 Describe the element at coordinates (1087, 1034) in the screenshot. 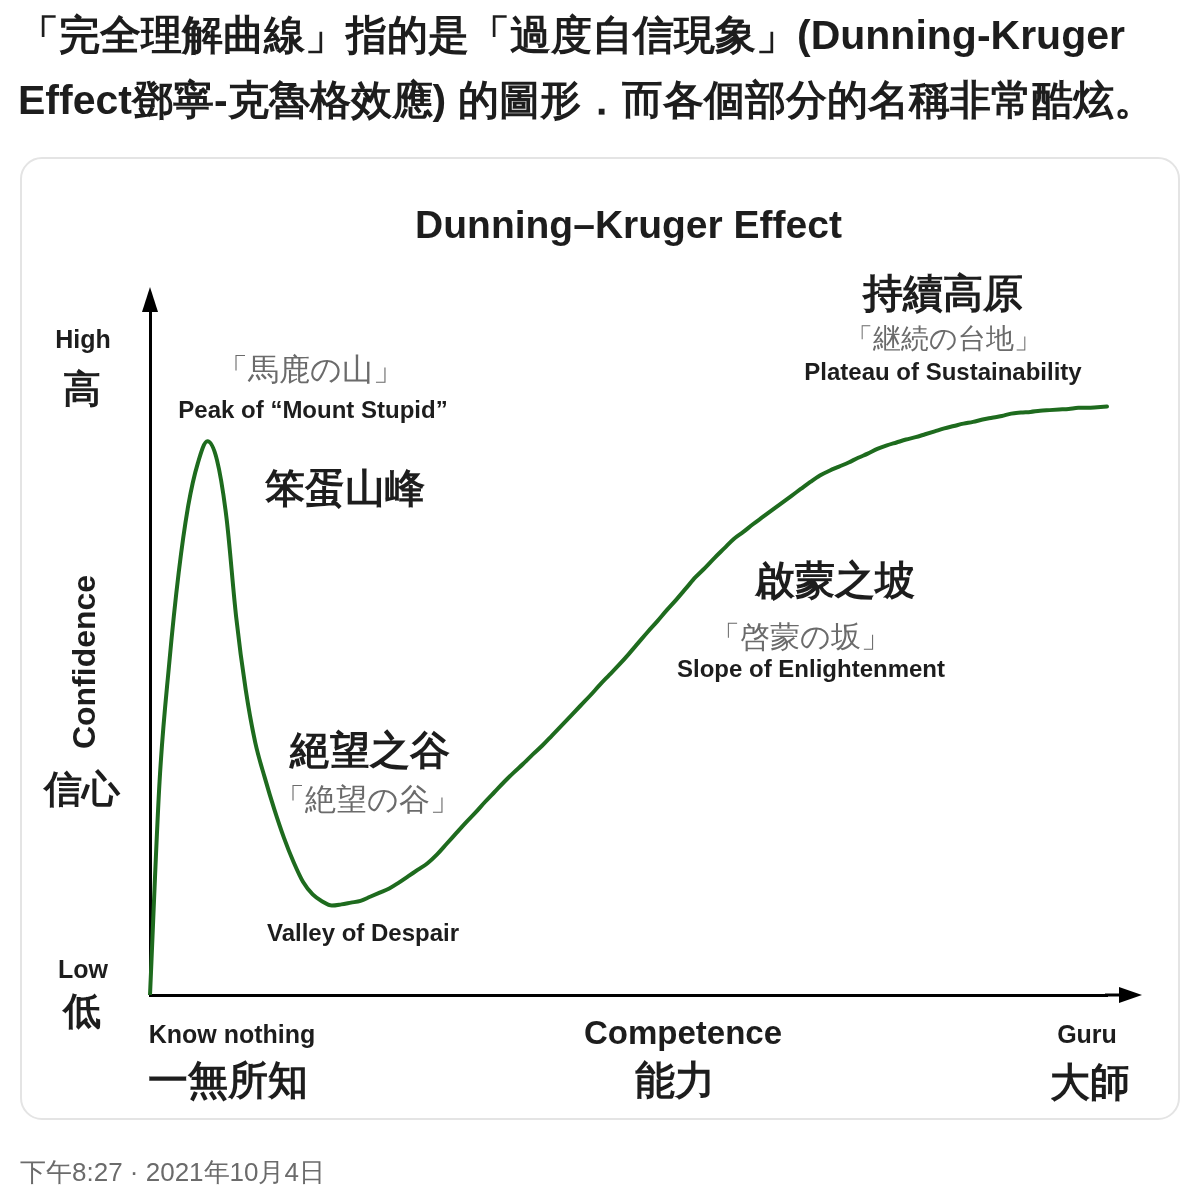

I see `text: Guru` at that location.